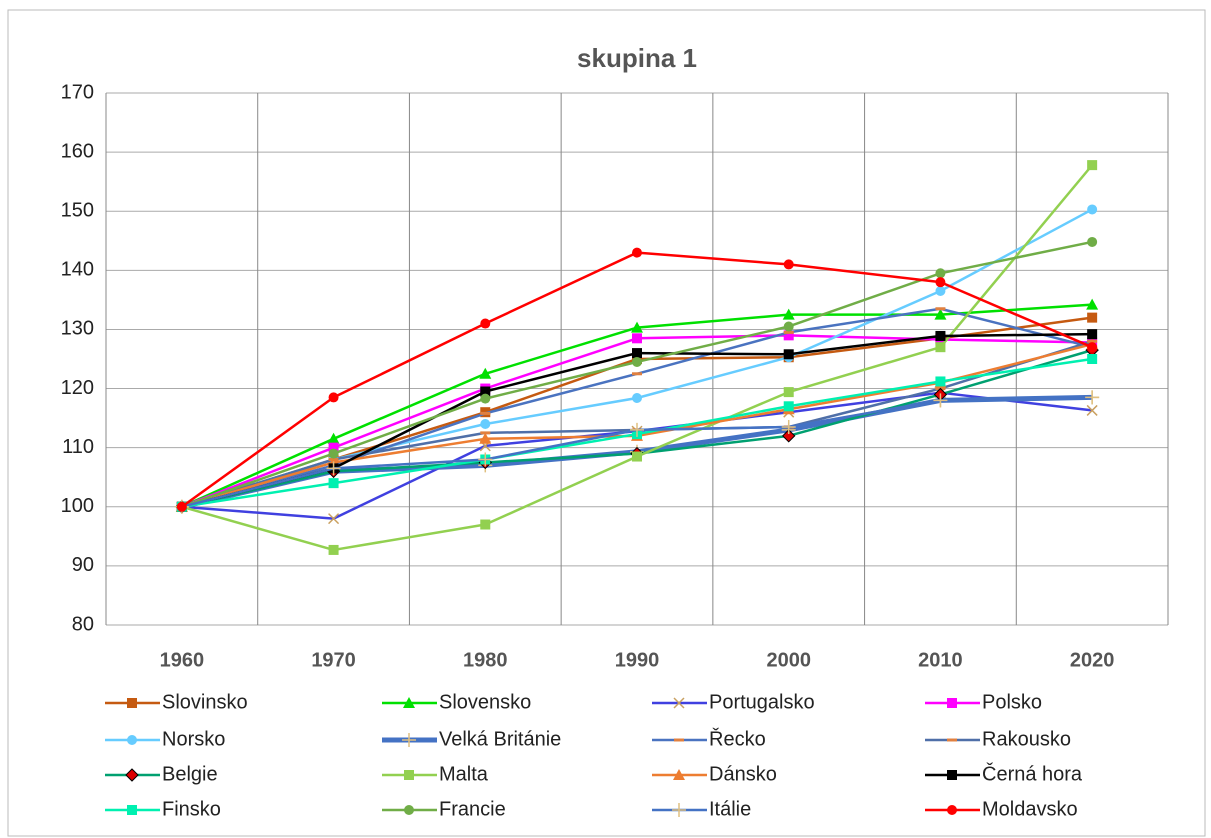 Image resolution: width=1211 pixels, height=838 pixels. I want to click on y-tick-label: 120, so click(77, 388).